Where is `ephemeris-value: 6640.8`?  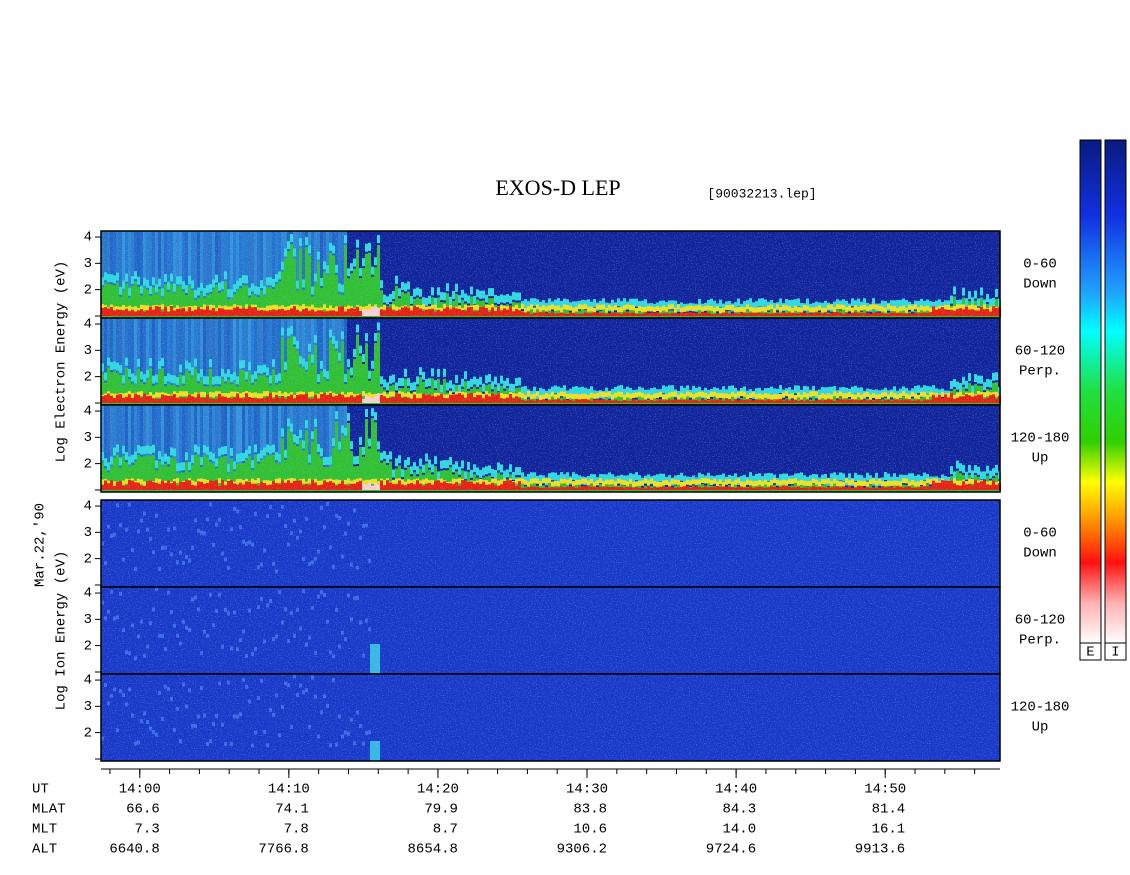
ephemeris-value: 6640.8 is located at coordinates (134, 850).